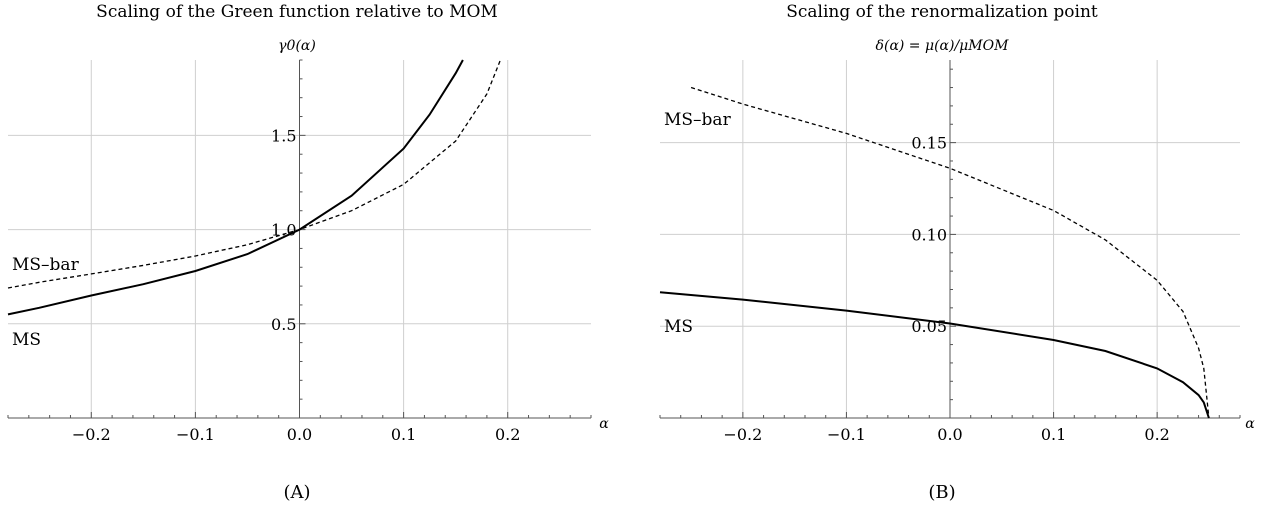  What do you see at coordinates (604, 424) in the screenshot?
I see `chart-a-xlabel: α` at bounding box center [604, 424].